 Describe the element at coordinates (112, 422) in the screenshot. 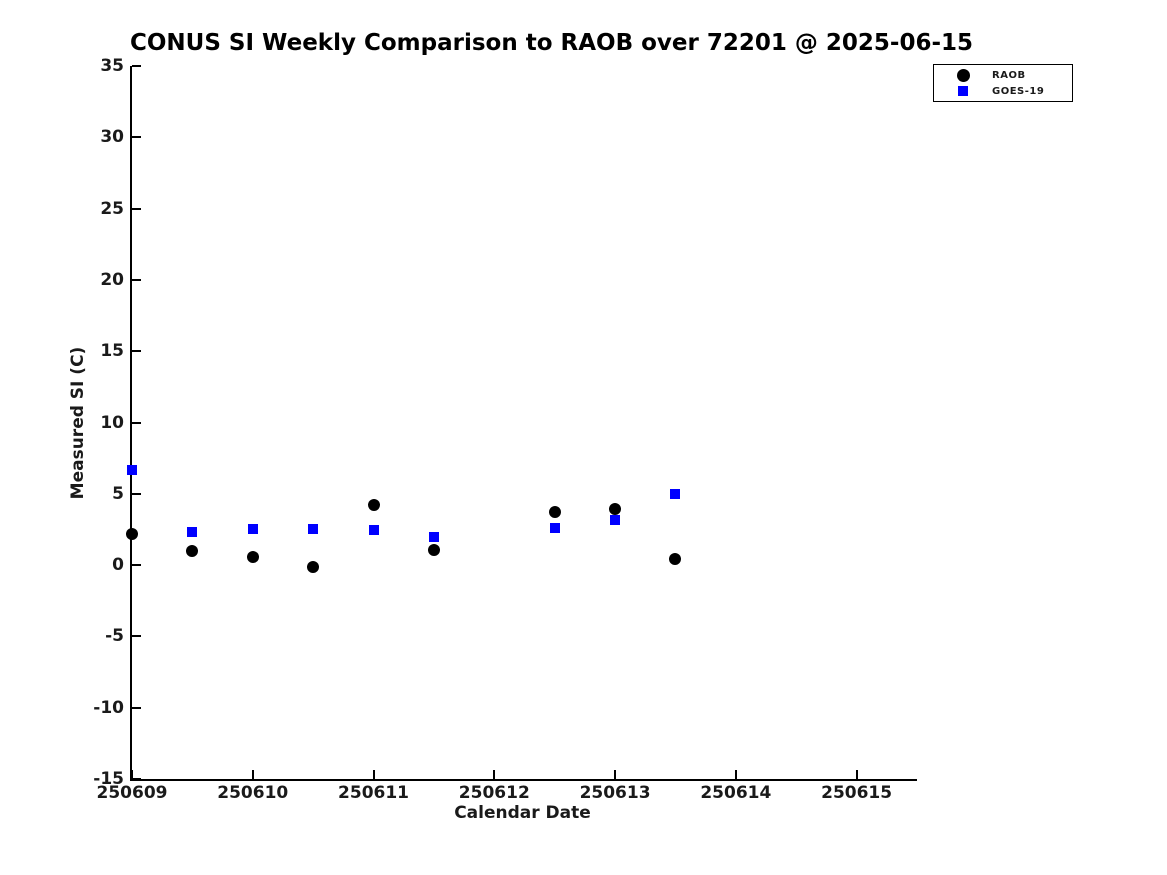

I see `y-tick-label: 10` at that location.